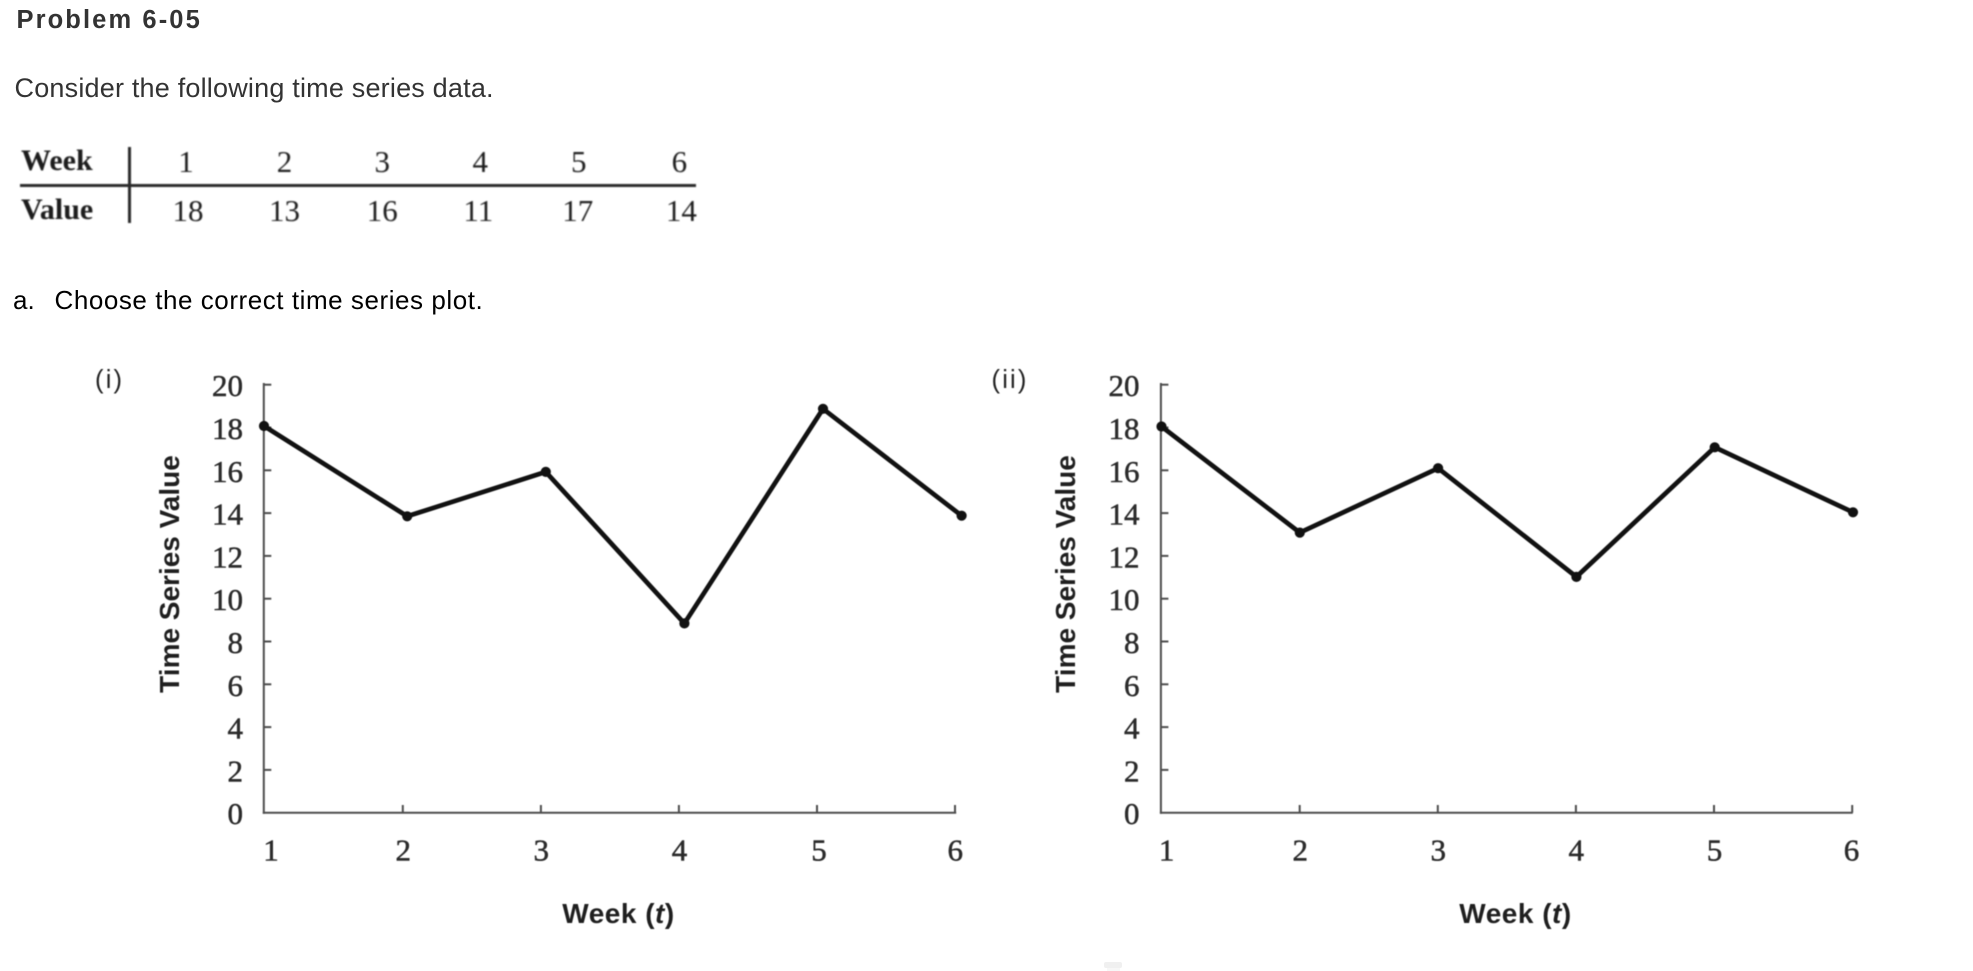 The height and width of the screenshot is (971, 1973). Describe the element at coordinates (109, 380) in the screenshot. I see `svg-text: (i)` at that location.